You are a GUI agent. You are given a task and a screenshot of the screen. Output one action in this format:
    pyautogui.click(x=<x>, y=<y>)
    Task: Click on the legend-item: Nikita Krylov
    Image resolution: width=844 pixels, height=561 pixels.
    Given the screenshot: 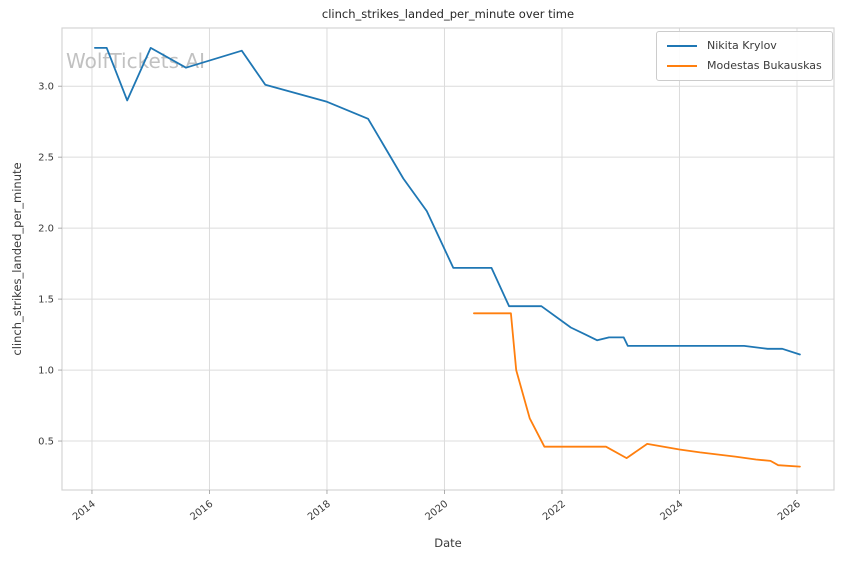 What is the action you would take?
    pyautogui.click(x=744, y=45)
    